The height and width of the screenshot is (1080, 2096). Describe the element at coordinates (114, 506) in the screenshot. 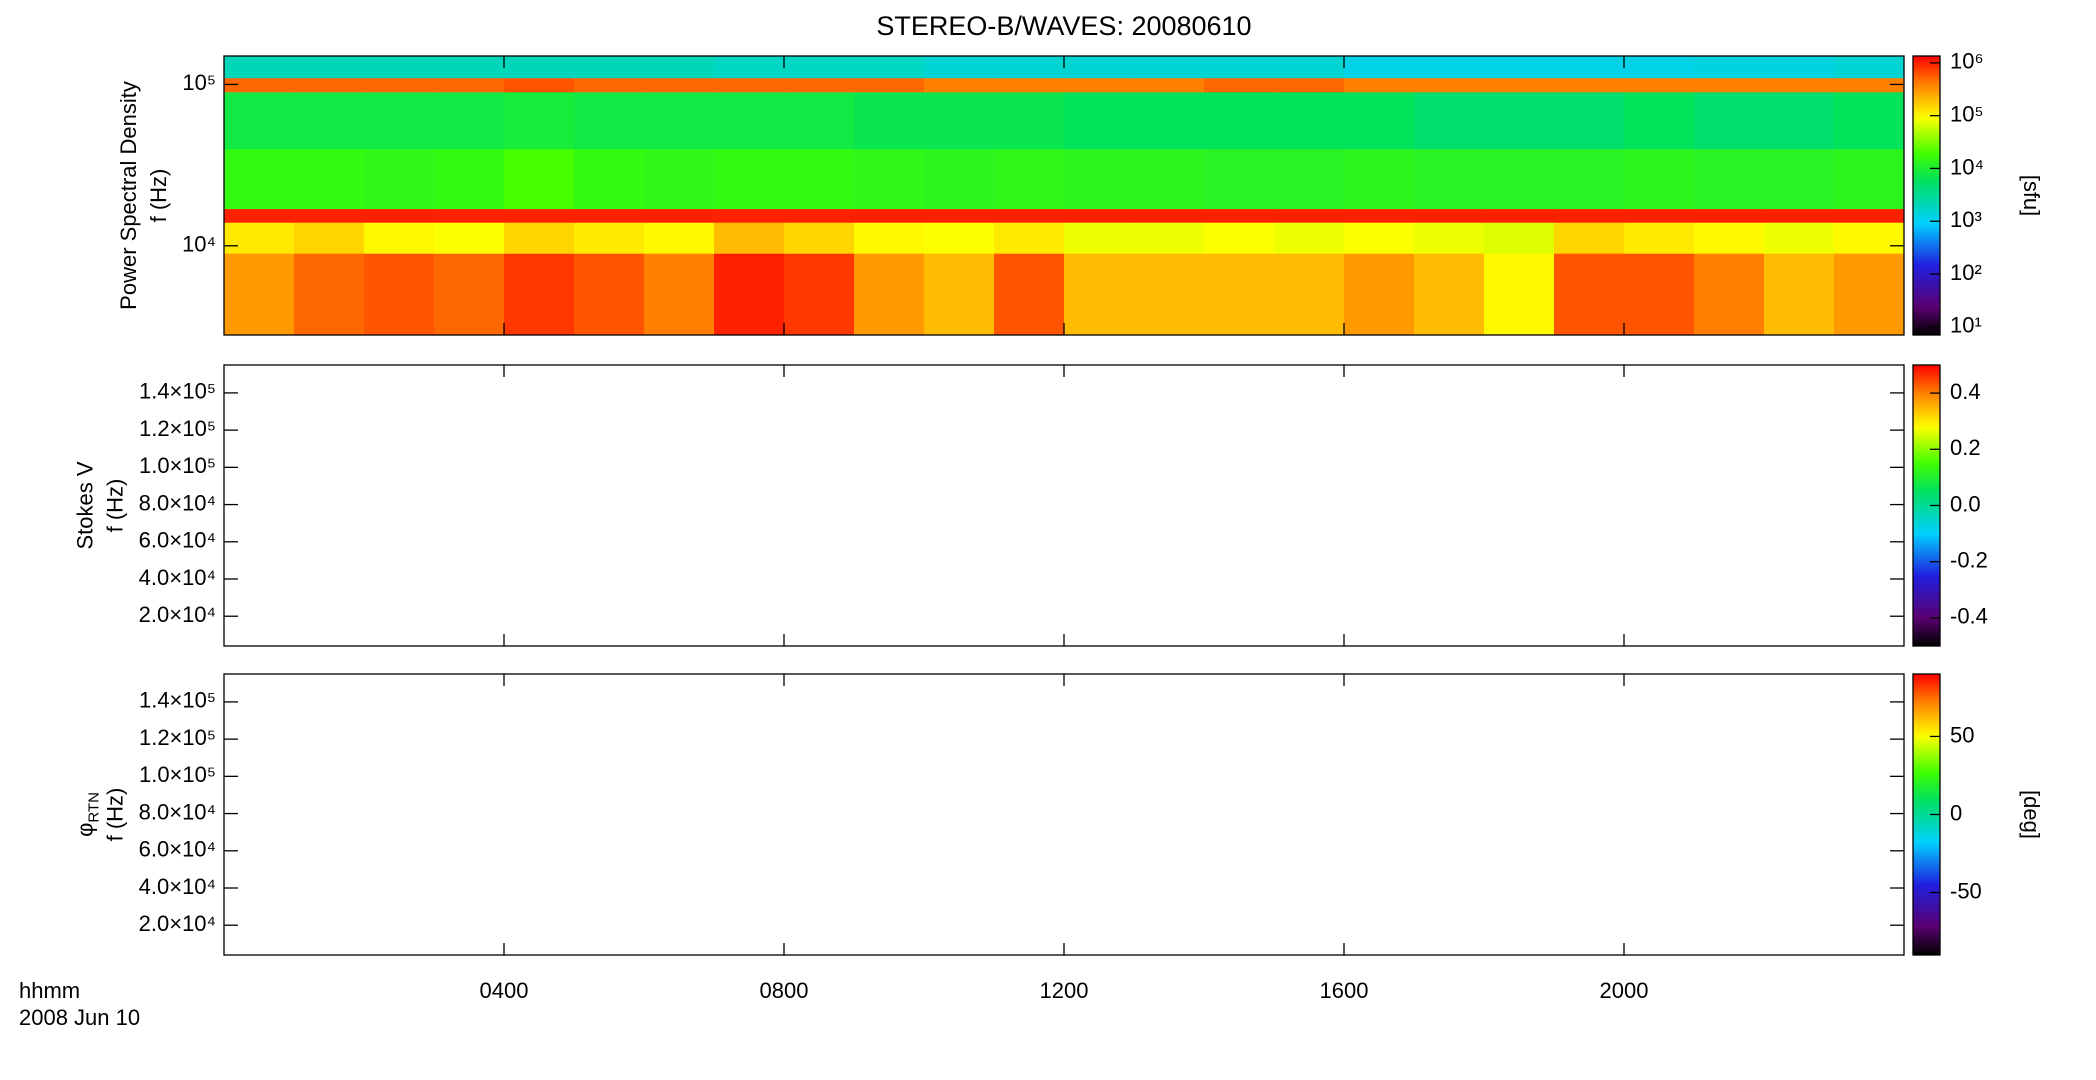

I see `y-axis-label: f (Hz)` at that location.